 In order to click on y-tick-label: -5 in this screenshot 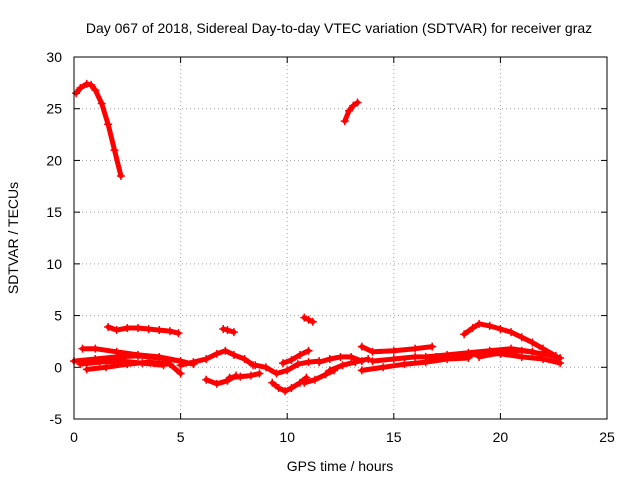, I will do `click(56, 419)`.